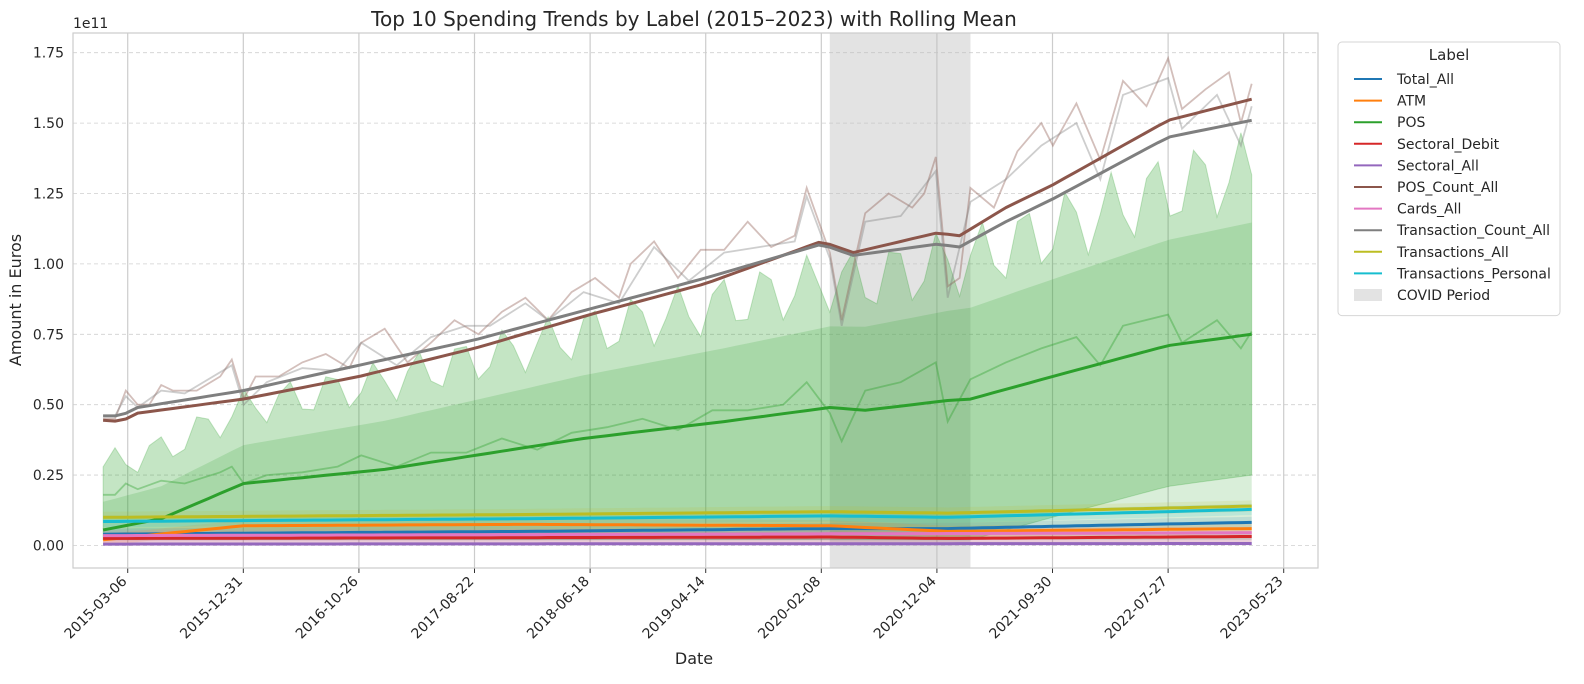  I want to click on x-tick-label: 2023-05-23, so click(1252, 608).